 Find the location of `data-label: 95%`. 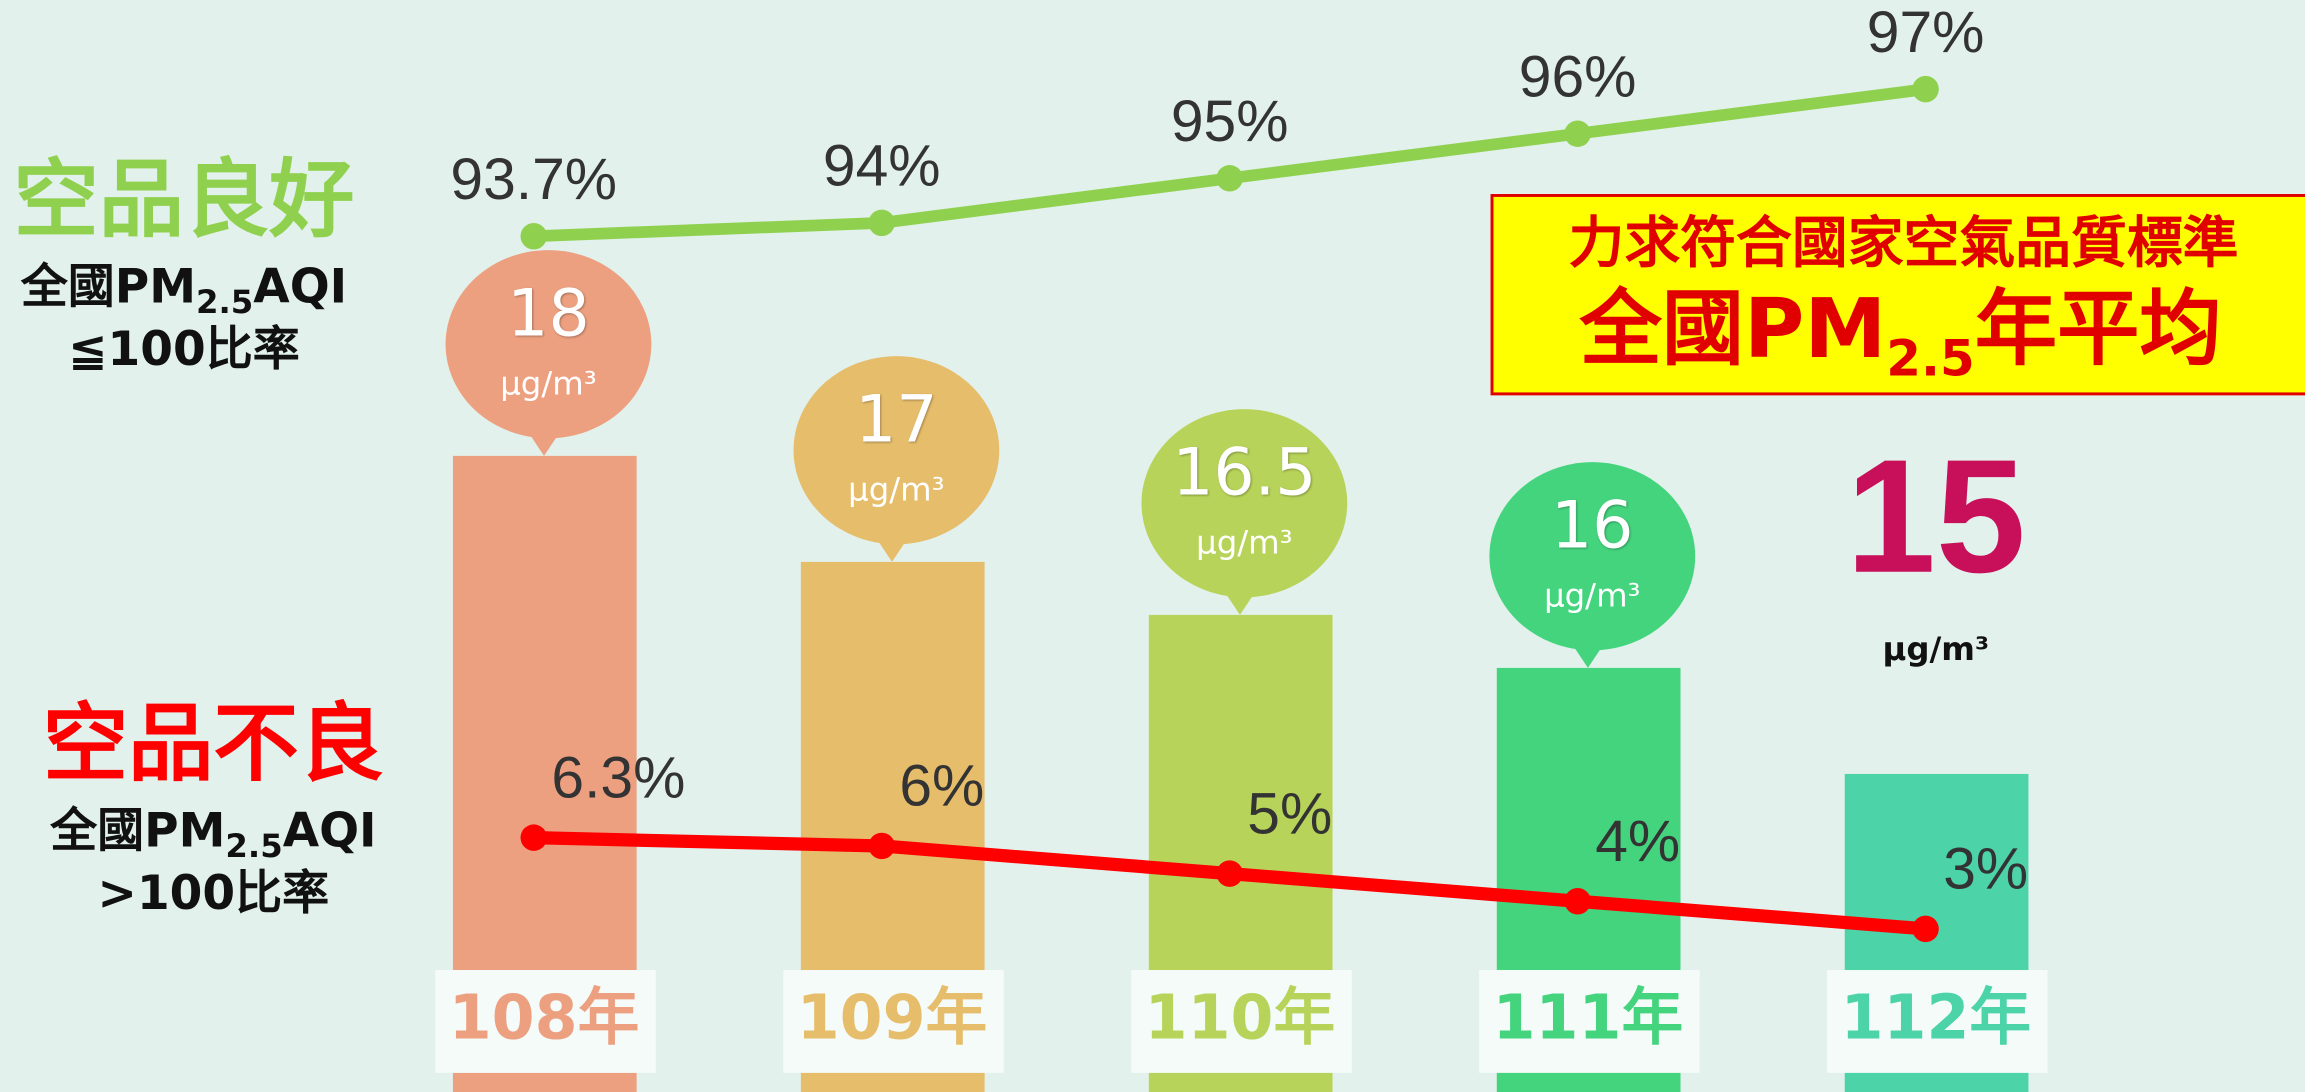

data-label: 95% is located at coordinates (1230, 121).